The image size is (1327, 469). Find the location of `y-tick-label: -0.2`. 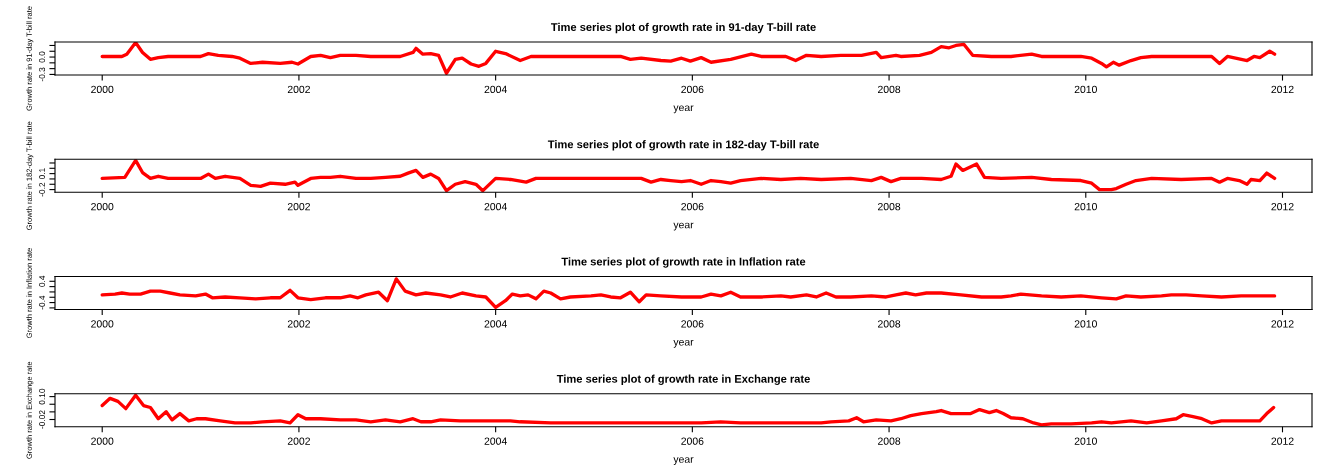

y-tick-label: -0.2 is located at coordinates (42, 189).